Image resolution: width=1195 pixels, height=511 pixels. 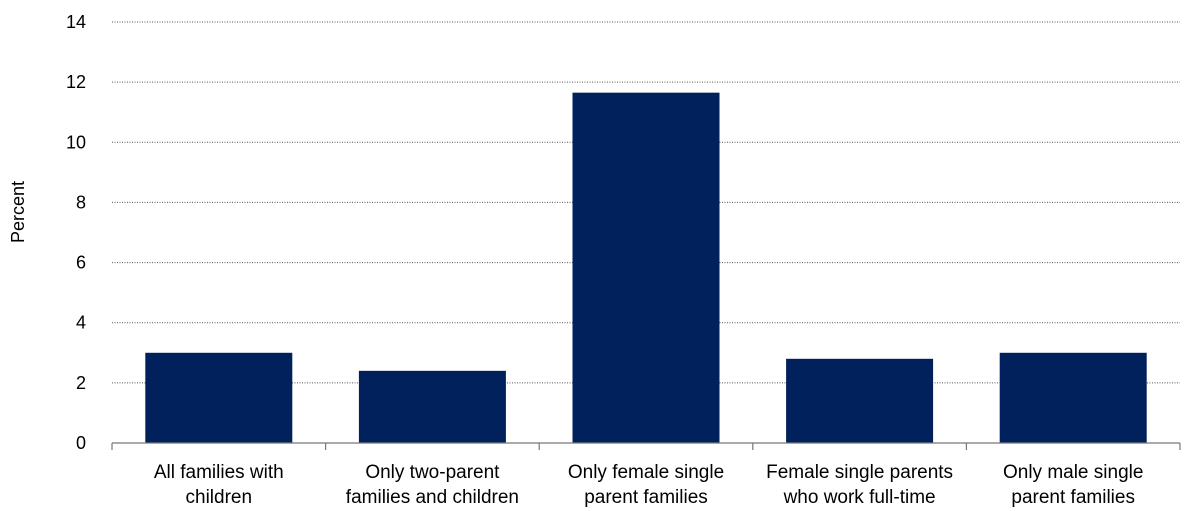 I want to click on y-axis-title: Percent, so click(x=18, y=212).